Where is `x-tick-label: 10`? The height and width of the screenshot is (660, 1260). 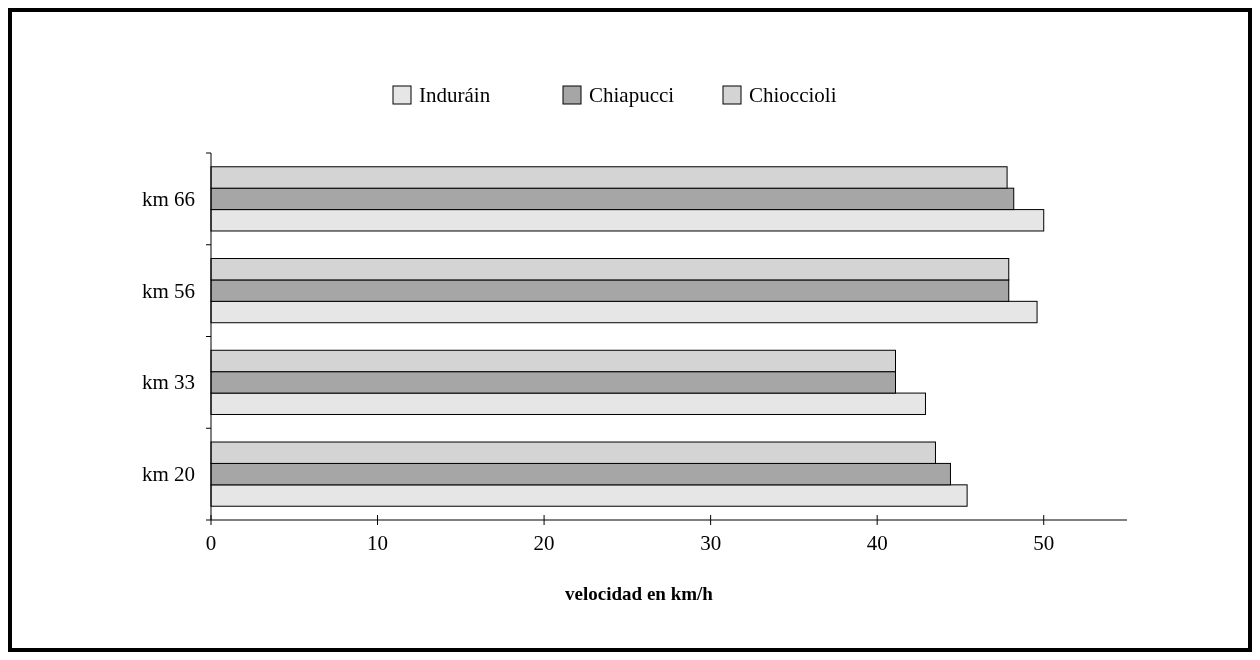
x-tick-label: 10 is located at coordinates (378, 543).